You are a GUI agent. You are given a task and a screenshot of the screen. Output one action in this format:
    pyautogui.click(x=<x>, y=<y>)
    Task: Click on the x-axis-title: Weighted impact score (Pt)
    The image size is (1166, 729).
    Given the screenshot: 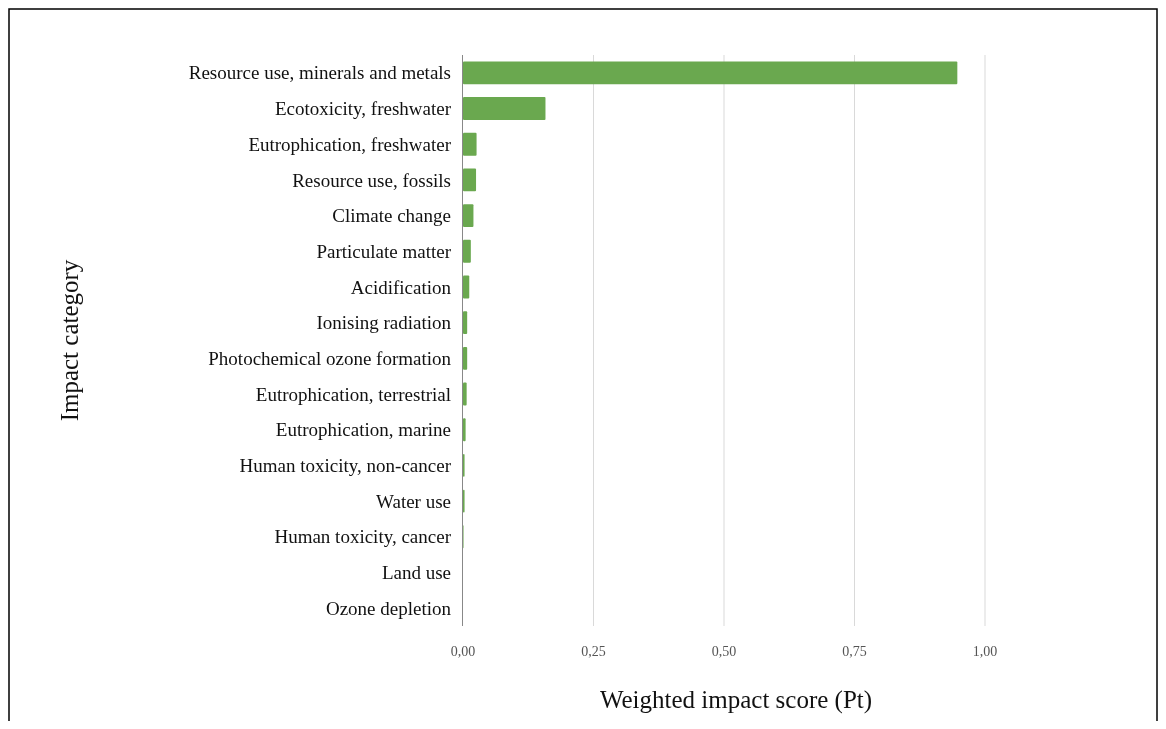 What is the action you would take?
    pyautogui.click(x=736, y=700)
    